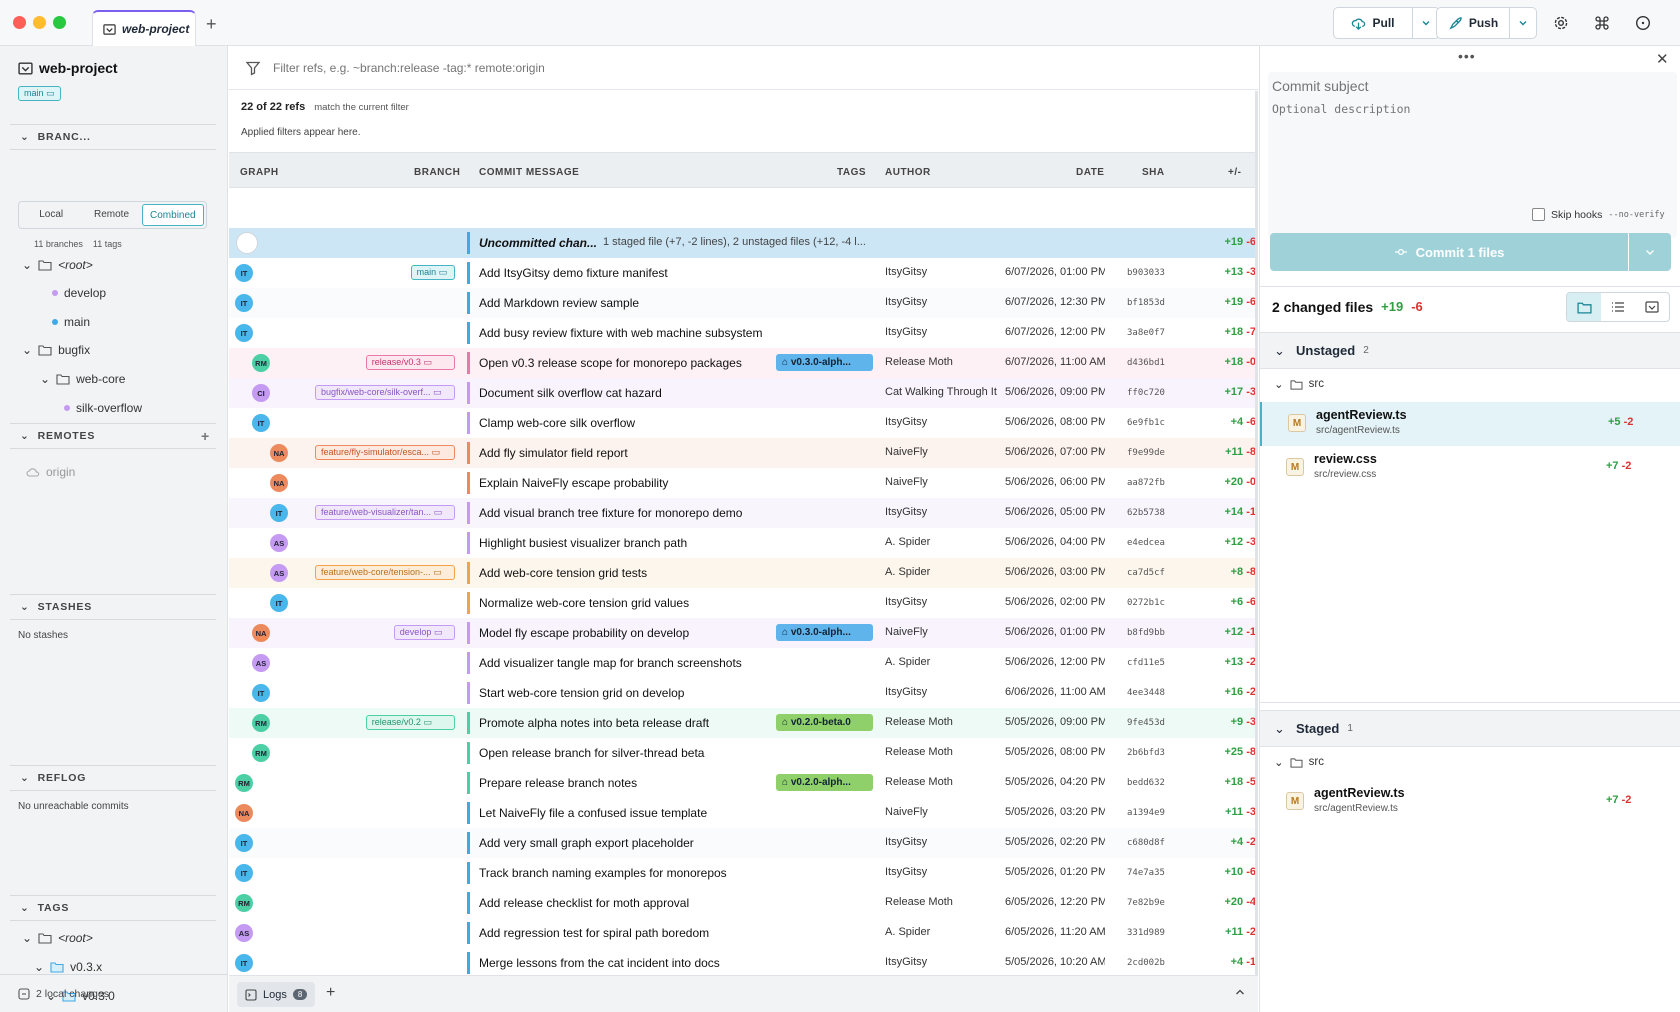  Describe the element at coordinates (113, 436) in the screenshot. I see `remotes-section-header: ⌄ REMOTES +` at that location.